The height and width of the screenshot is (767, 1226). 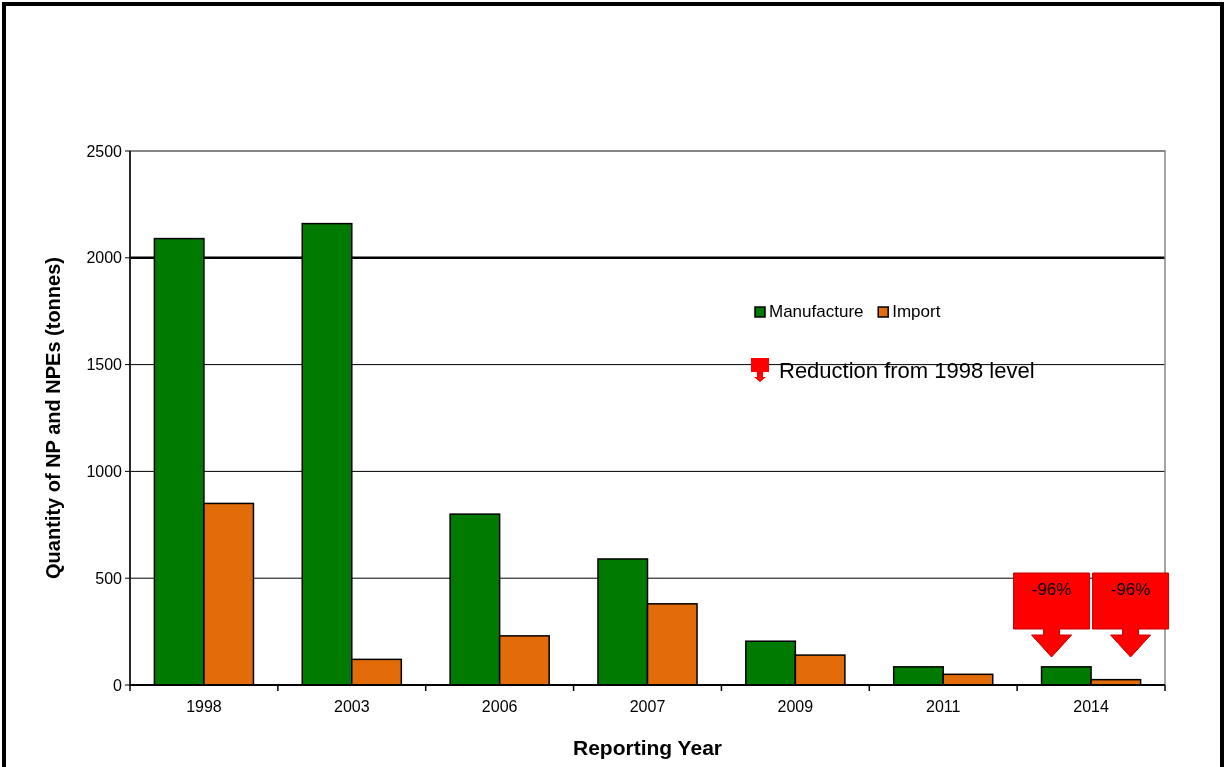 I want to click on y-tick-label: 500, so click(x=109, y=578).